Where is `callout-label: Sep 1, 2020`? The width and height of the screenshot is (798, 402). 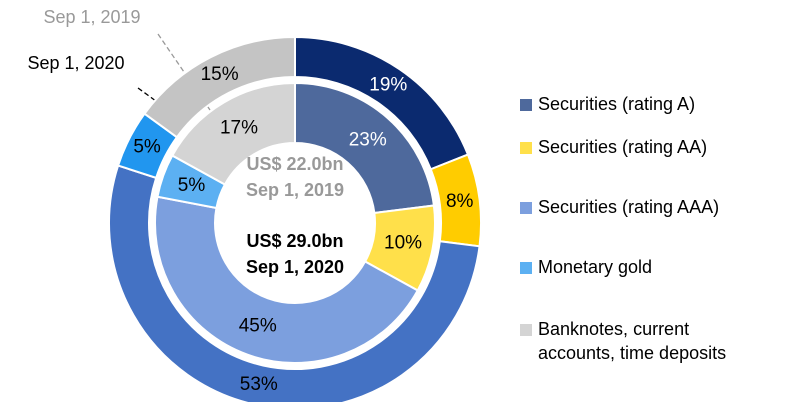 callout-label: Sep 1, 2020 is located at coordinates (75, 63).